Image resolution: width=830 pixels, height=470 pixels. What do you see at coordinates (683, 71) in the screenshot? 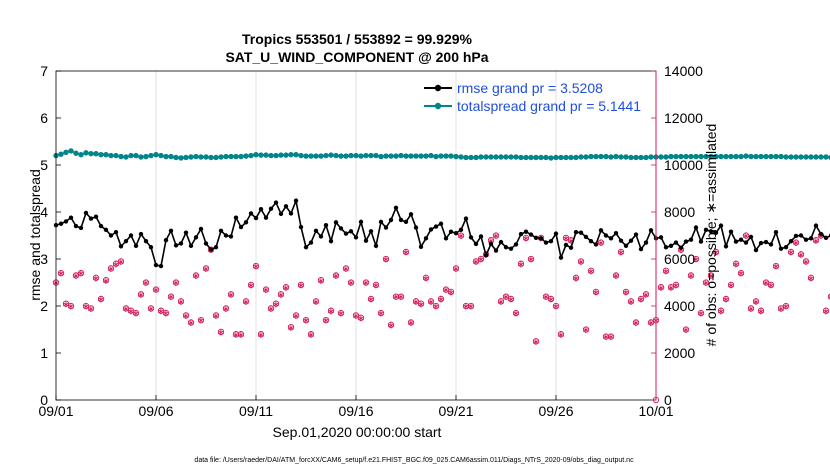
I see `y-tick-label-right: 14000` at bounding box center [683, 71].